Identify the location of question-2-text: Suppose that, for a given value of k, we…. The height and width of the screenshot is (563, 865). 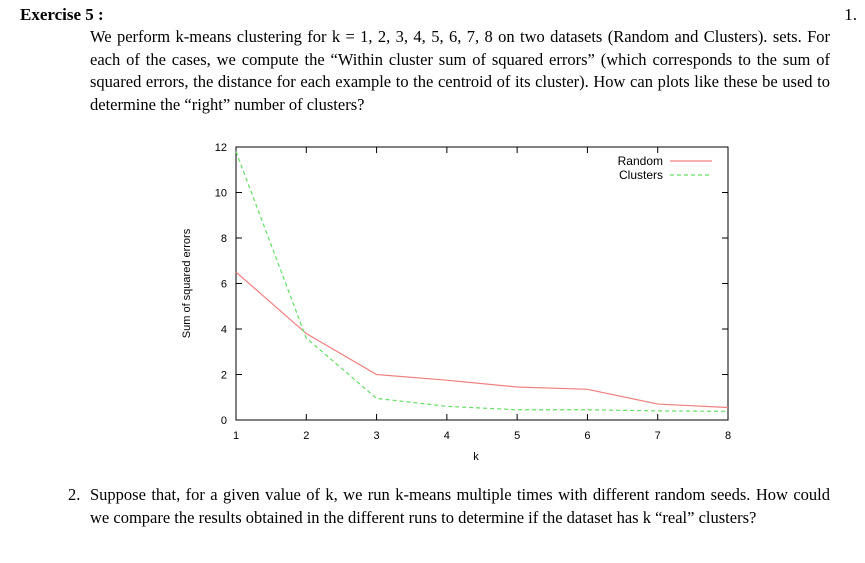
(460, 506).